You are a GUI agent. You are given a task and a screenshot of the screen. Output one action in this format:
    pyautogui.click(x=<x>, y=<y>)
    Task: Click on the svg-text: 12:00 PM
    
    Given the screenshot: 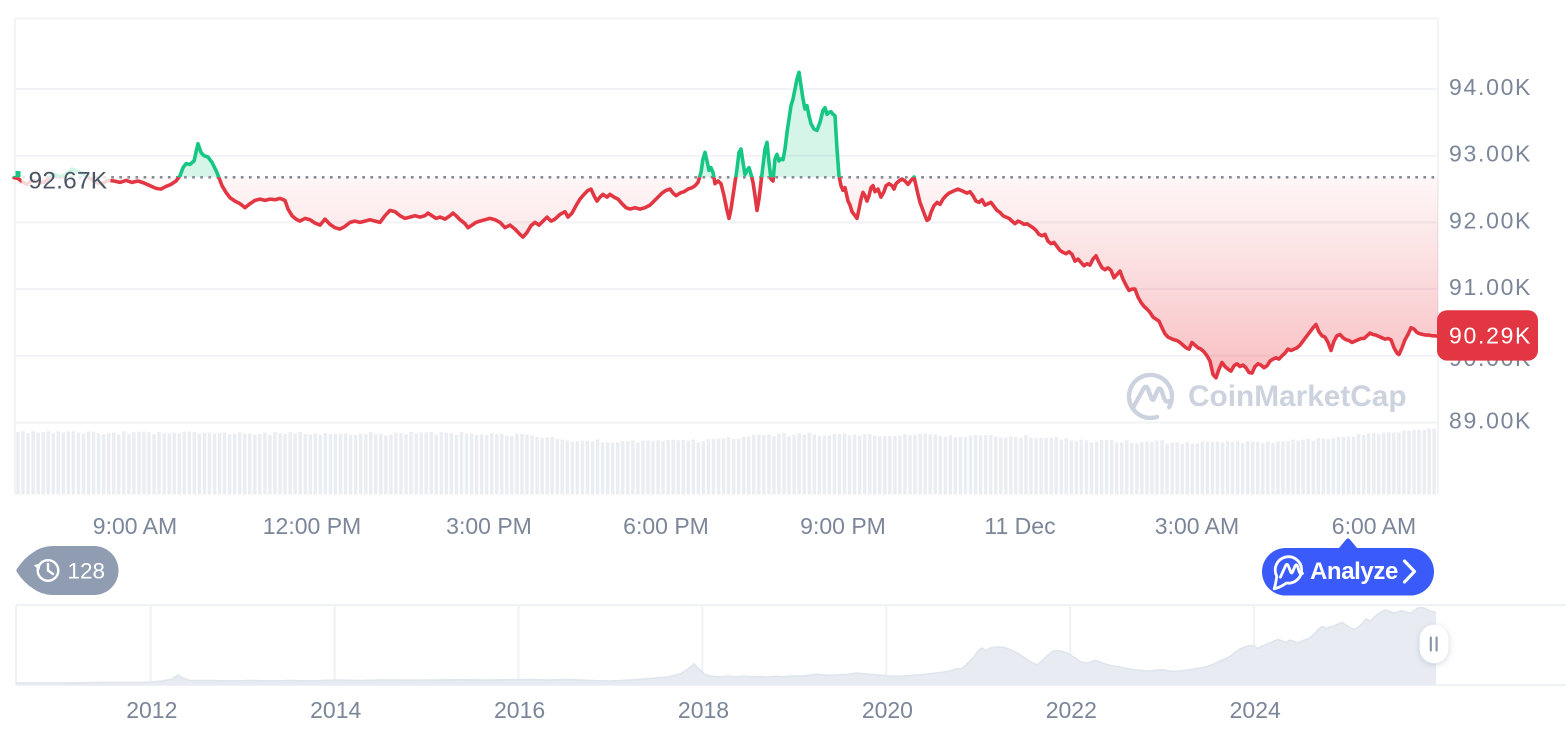 What is the action you would take?
    pyautogui.click(x=312, y=526)
    